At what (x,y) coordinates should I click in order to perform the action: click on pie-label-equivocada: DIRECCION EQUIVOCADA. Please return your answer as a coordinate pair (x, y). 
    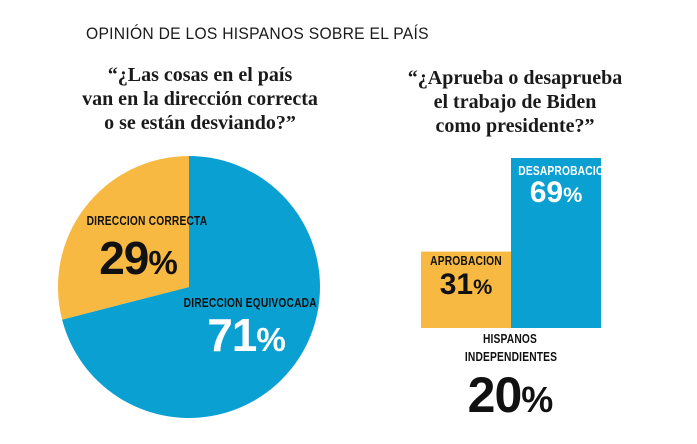
    Looking at the image, I should click on (250, 303).